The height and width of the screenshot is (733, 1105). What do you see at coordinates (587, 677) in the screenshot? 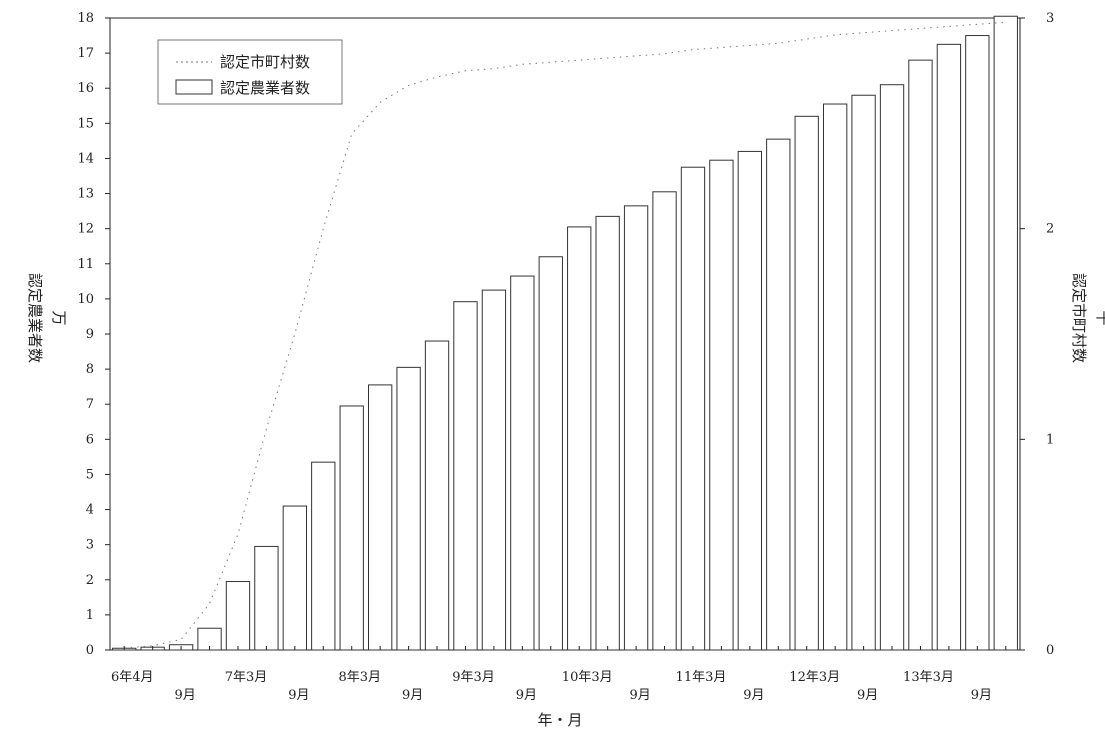
I see `x-tick-label-year: 10年3月` at bounding box center [587, 677].